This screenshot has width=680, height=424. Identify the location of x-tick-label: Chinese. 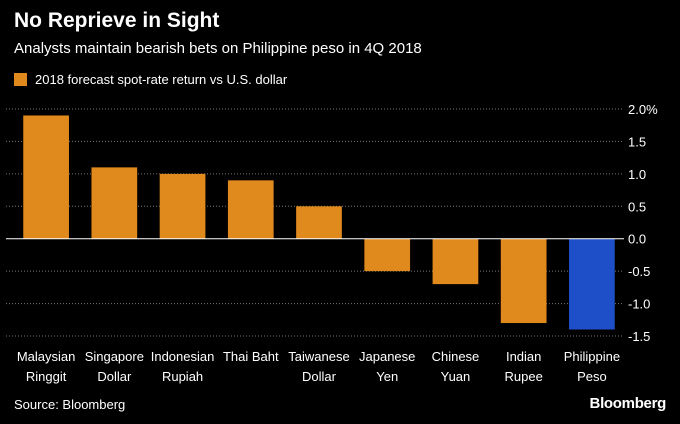
(456, 356).